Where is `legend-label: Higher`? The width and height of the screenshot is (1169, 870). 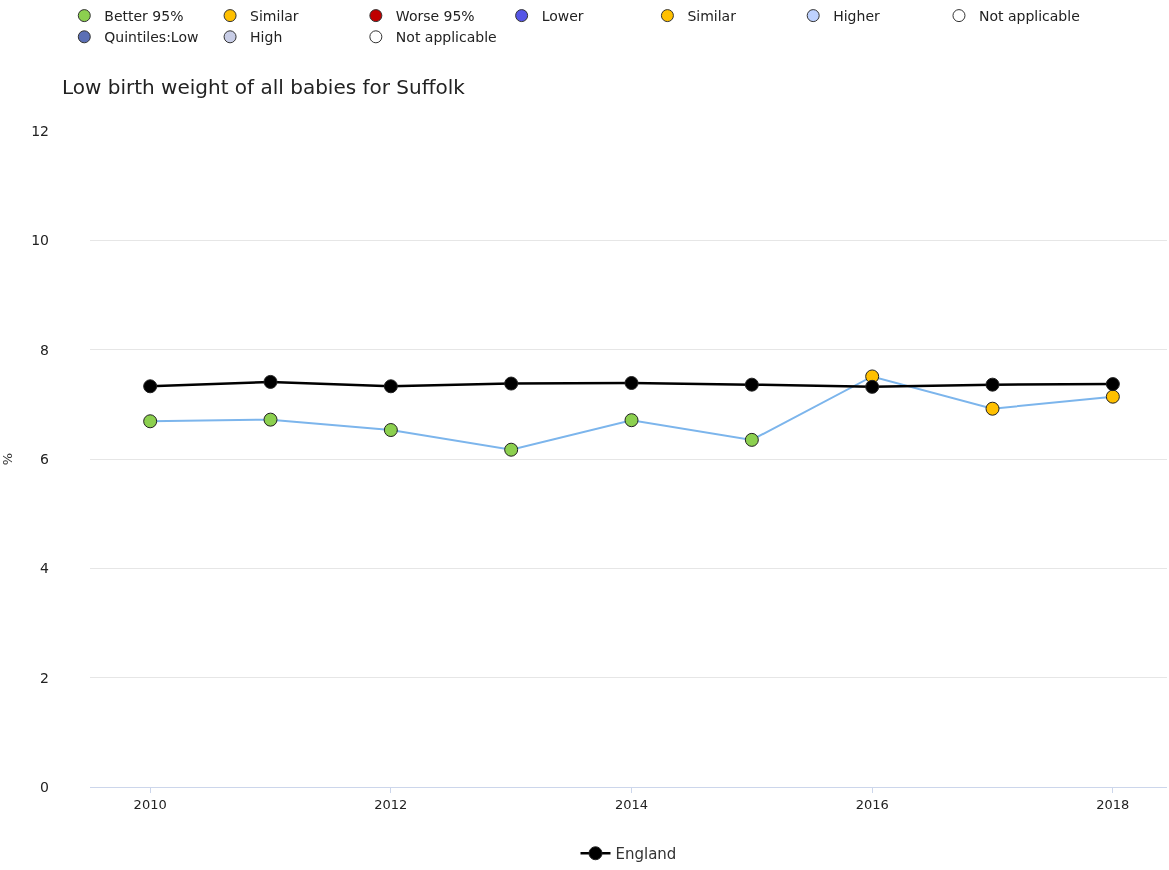
legend-label: Higher is located at coordinates (856, 16).